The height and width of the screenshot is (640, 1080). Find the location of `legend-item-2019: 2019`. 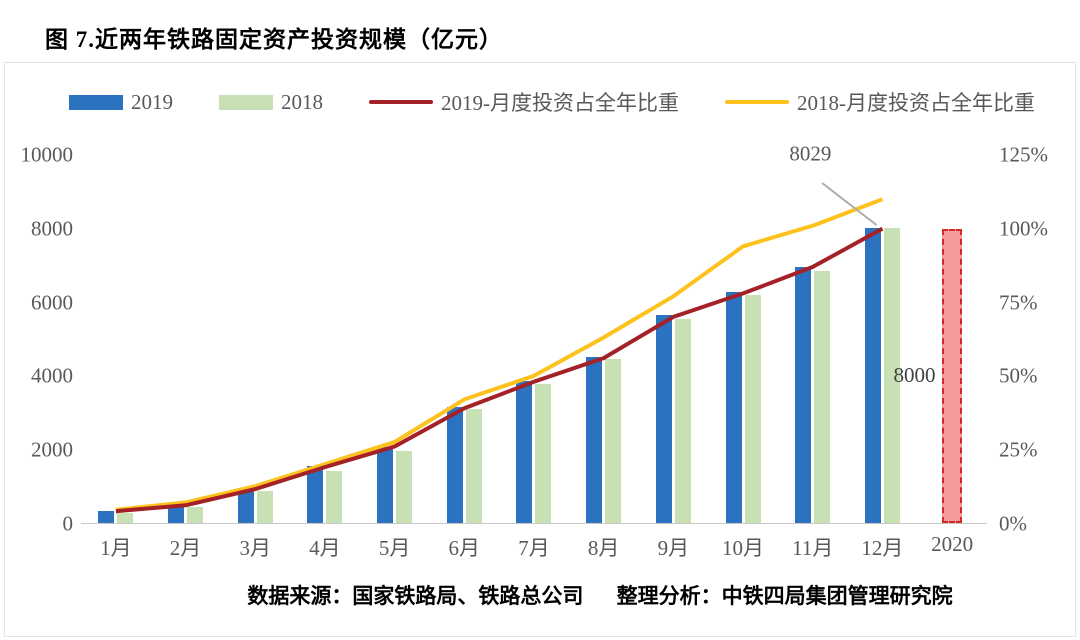

legend-item-2019: 2019 is located at coordinates (121, 102).